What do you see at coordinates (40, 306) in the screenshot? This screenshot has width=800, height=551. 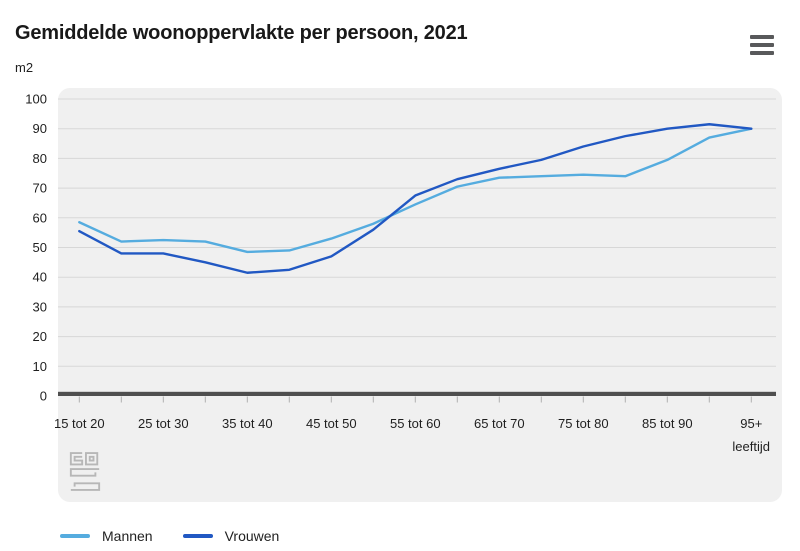 I see `y-tick-label: 30` at bounding box center [40, 306].